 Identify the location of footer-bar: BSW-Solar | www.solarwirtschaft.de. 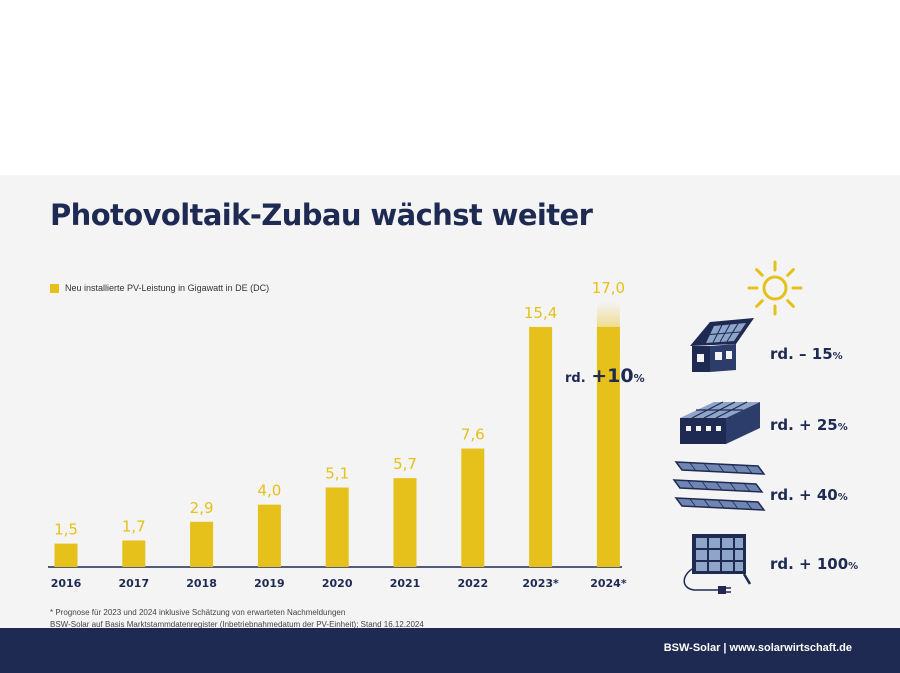
(450, 650).